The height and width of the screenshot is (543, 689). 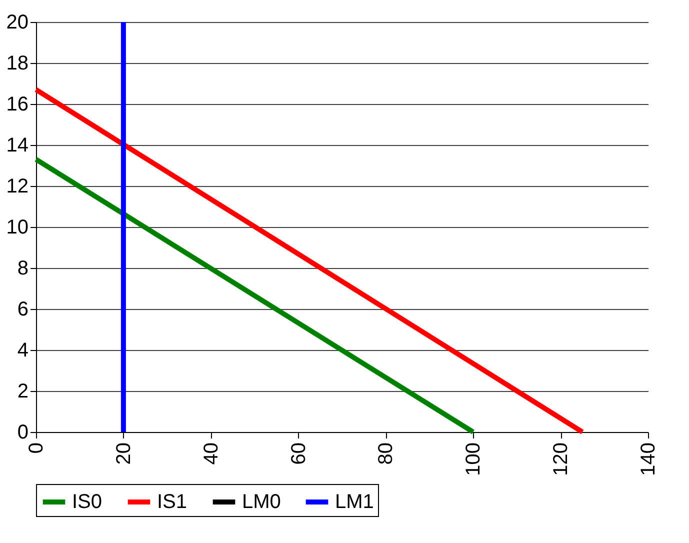 What do you see at coordinates (17, 23) in the screenshot?
I see `y-tick-label: 20` at bounding box center [17, 23].